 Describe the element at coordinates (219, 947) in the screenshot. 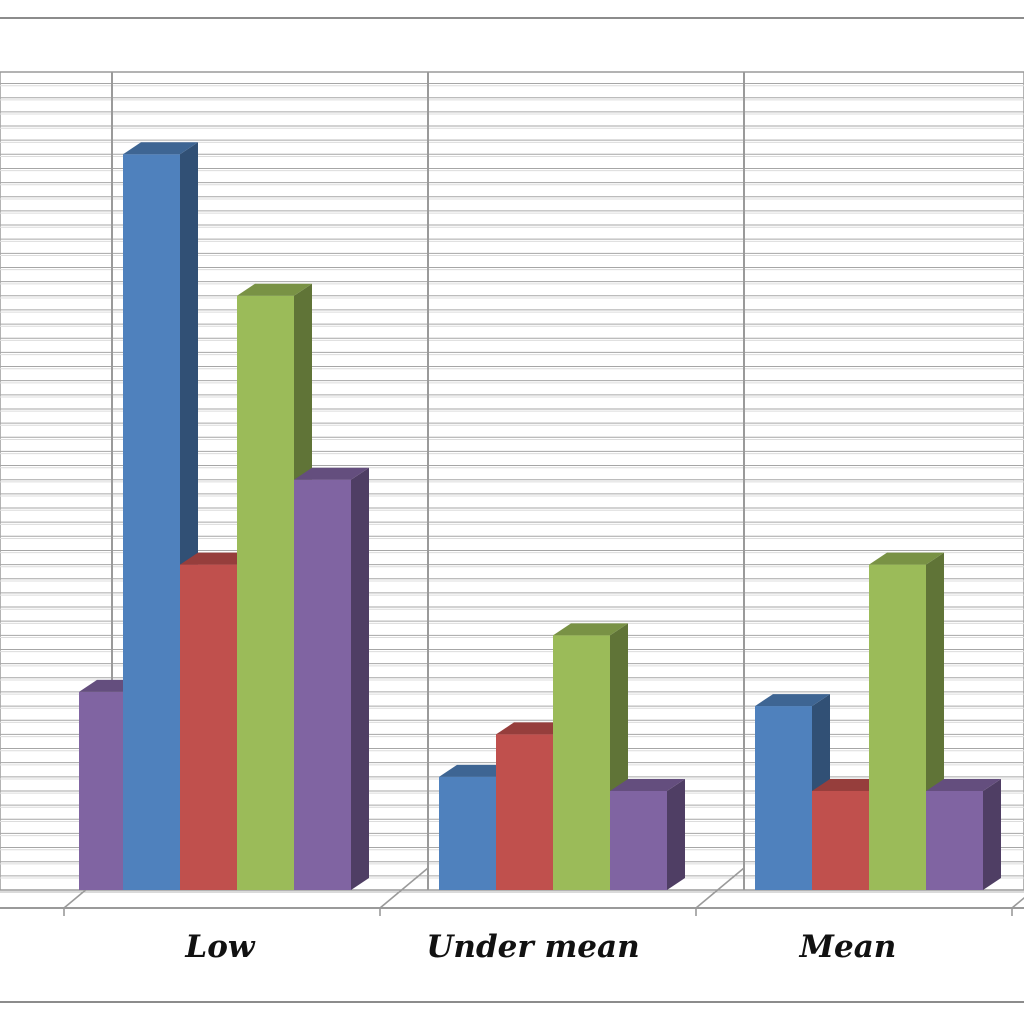

I see `x-tick-label: Low` at that location.